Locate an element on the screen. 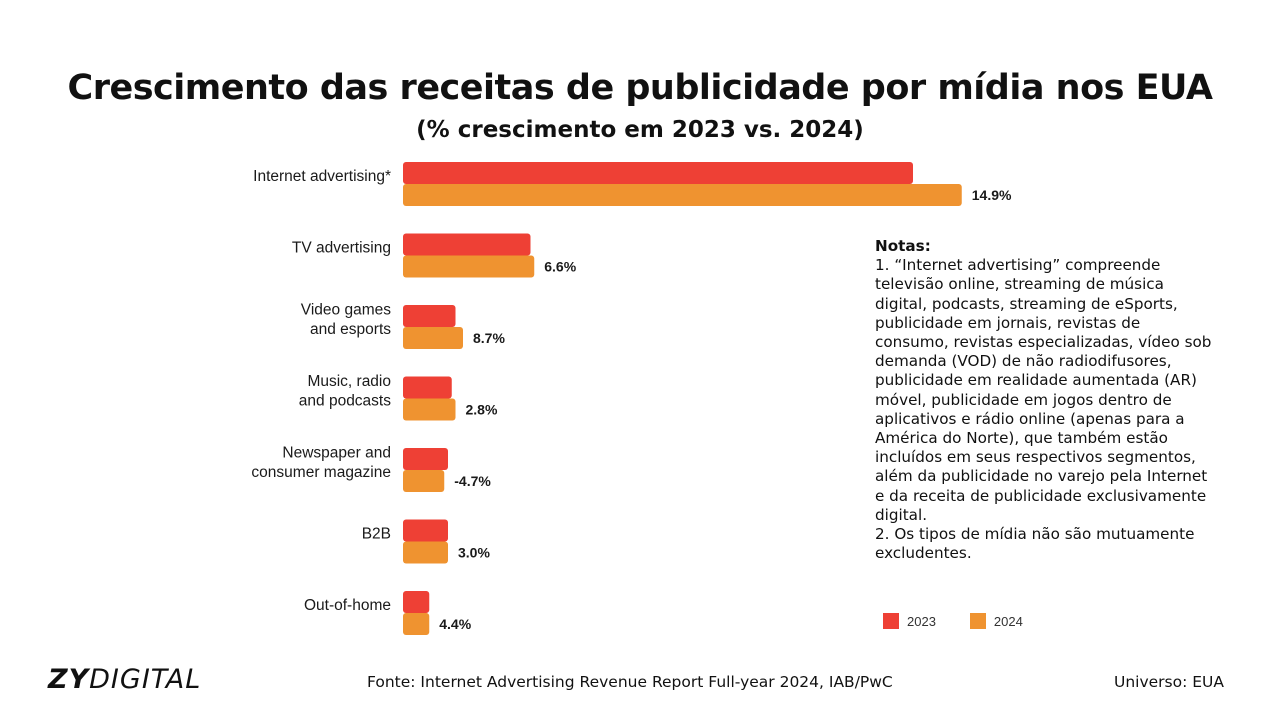  legend-item-2024: 2024 is located at coordinates (996, 621).